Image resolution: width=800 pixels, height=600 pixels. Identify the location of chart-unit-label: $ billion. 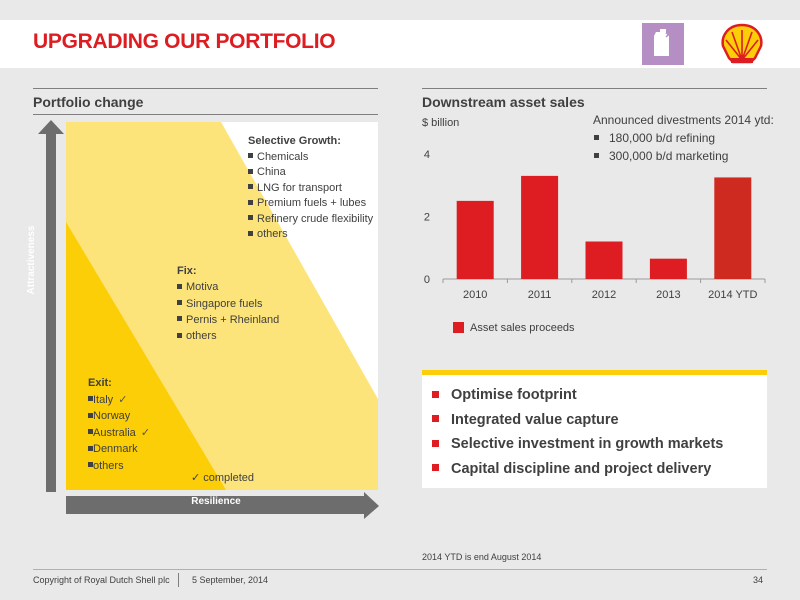
(441, 123).